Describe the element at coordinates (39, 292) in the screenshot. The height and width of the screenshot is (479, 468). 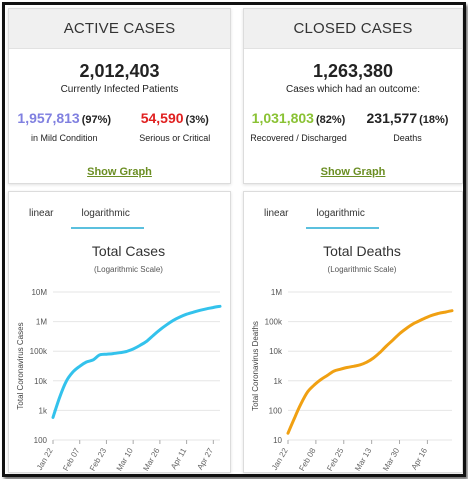
I see `y-tick-label: 10M` at that location.